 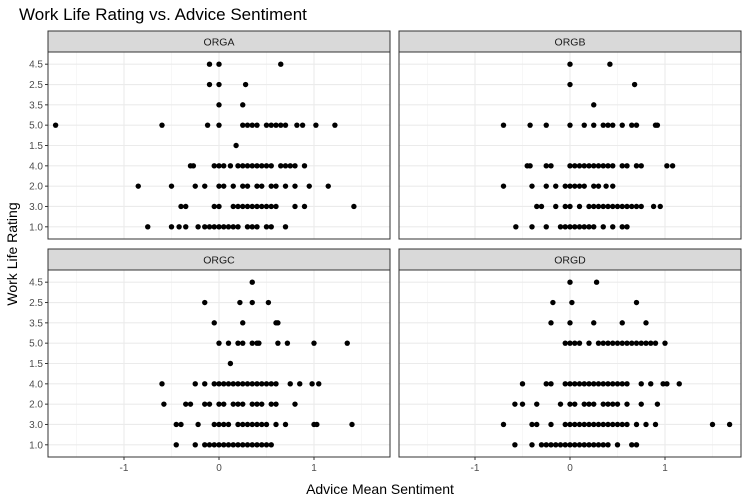 I want to click on y-tick-label: 2.5, so click(x=36, y=303).